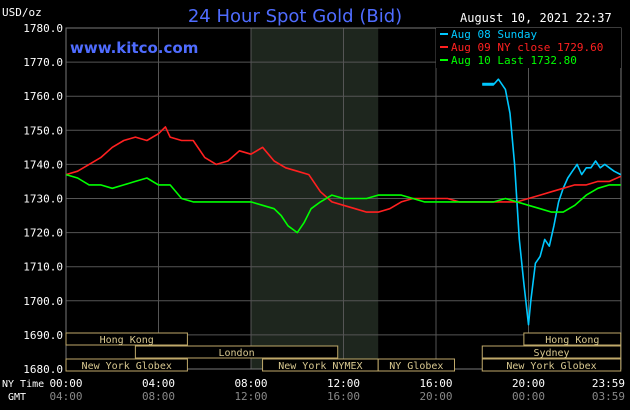 This screenshot has height=410, width=630. I want to click on y-axis-label: USD/oz, so click(22, 12).